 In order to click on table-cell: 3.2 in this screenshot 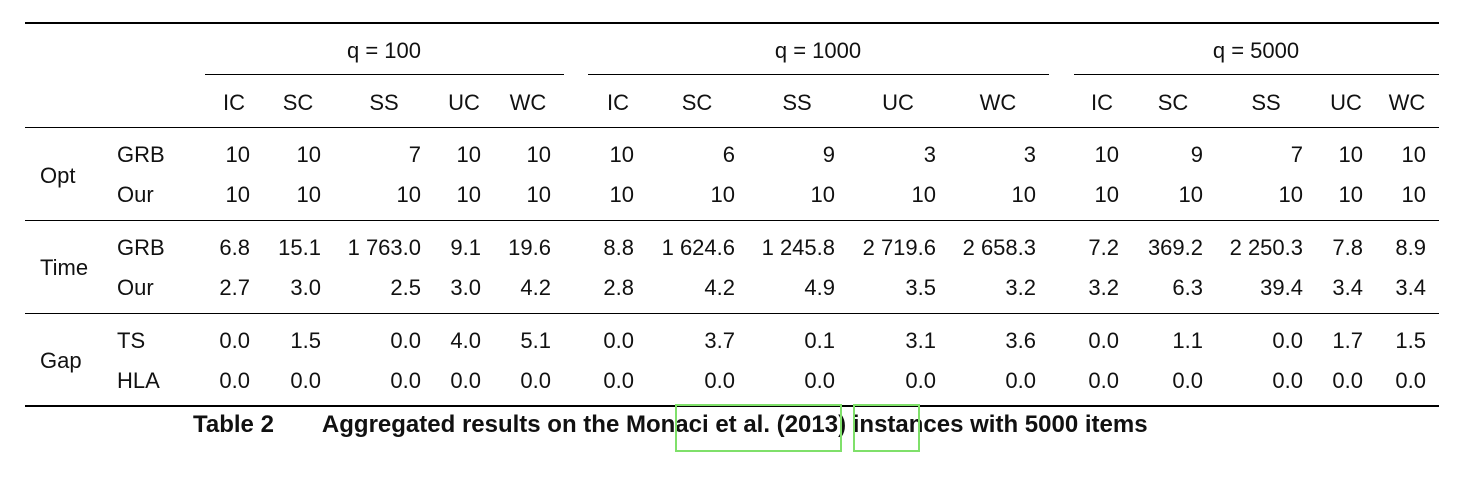, I will do `click(1020, 287)`.